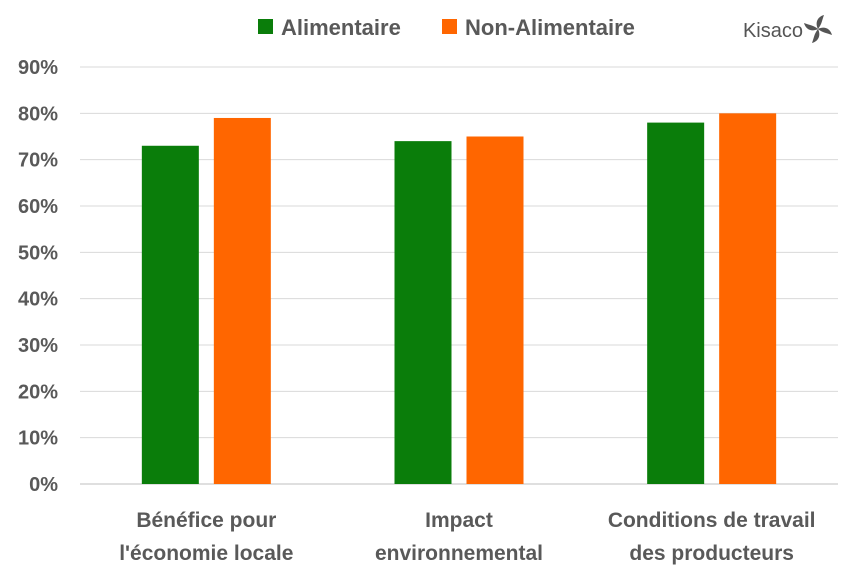 The width and height of the screenshot is (853, 569). Describe the element at coordinates (38, 439) in the screenshot. I see `y-tick-label: 10%` at that location.